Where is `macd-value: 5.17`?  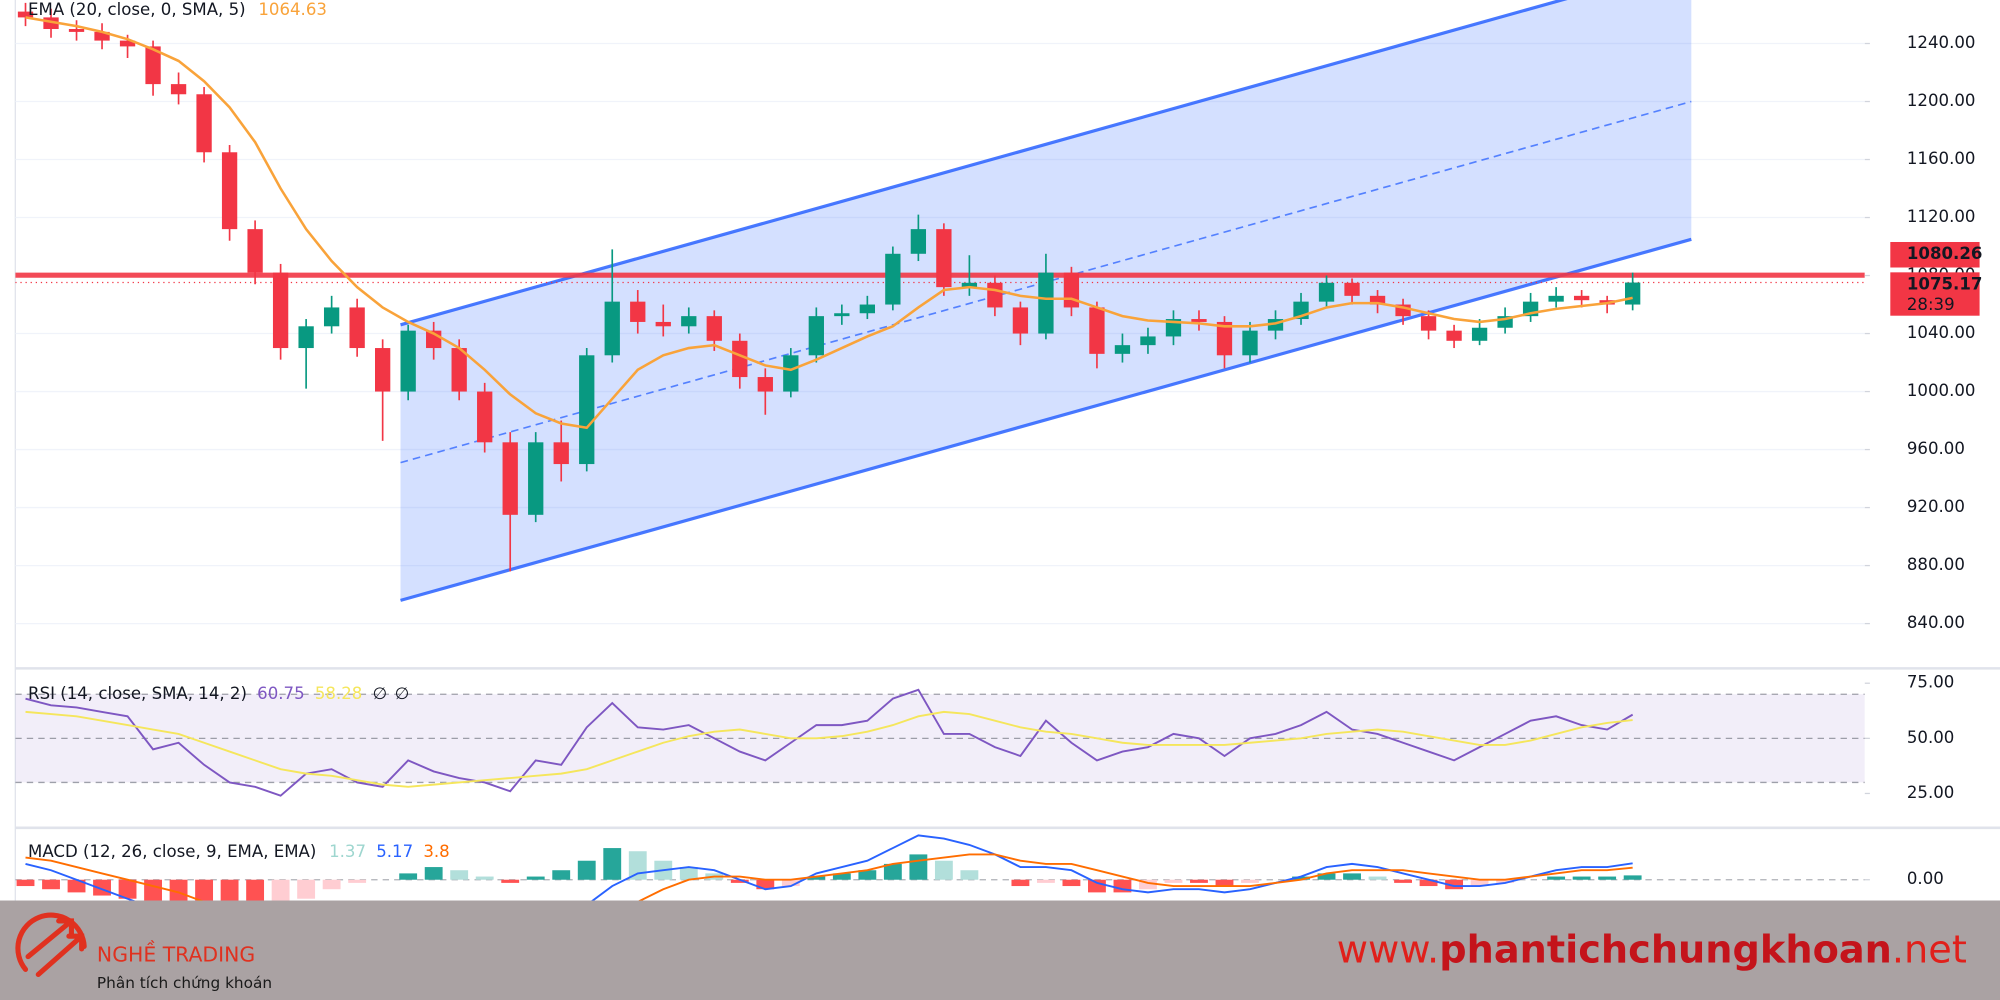 macd-value: 5.17 is located at coordinates (394, 851).